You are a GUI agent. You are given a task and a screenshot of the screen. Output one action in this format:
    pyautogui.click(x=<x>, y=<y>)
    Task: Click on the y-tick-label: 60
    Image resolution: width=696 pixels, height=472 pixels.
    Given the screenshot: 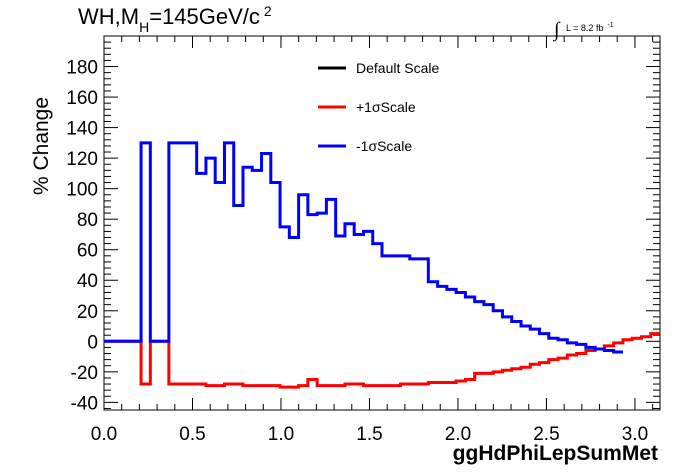 What is the action you would take?
    pyautogui.click(x=87, y=251)
    